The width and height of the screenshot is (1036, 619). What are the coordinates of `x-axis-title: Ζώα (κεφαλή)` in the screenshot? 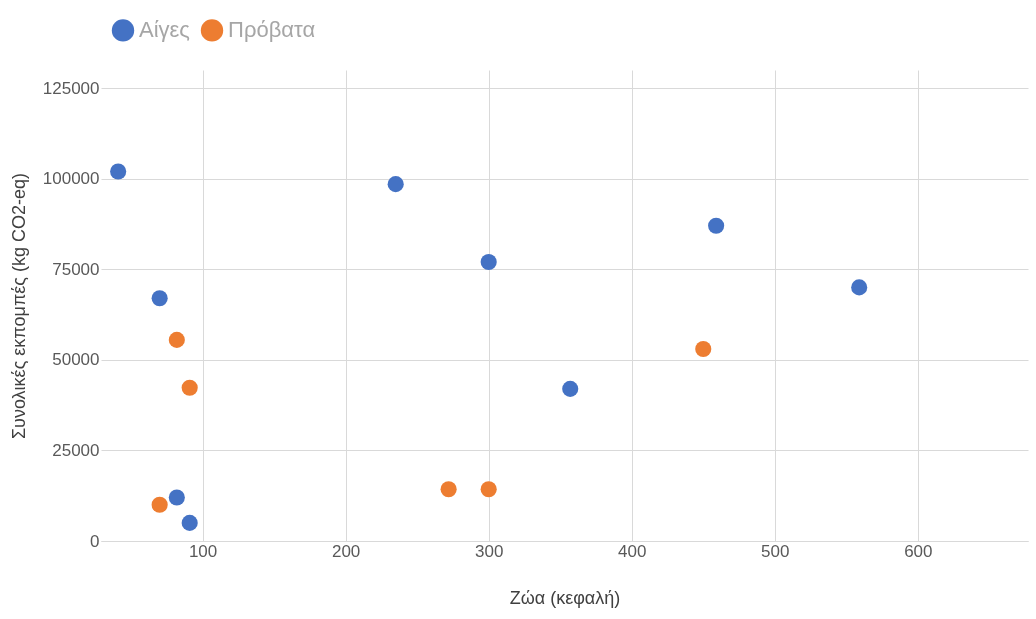 It's located at (565, 597).